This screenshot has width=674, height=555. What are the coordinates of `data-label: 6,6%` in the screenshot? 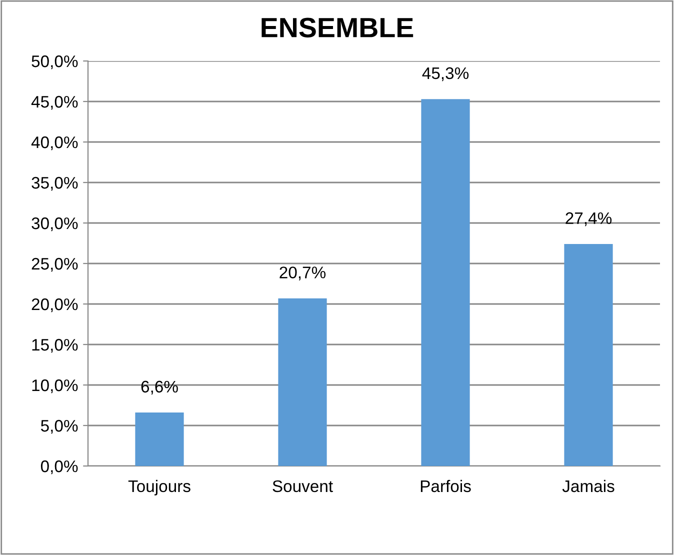 It's located at (159, 387).